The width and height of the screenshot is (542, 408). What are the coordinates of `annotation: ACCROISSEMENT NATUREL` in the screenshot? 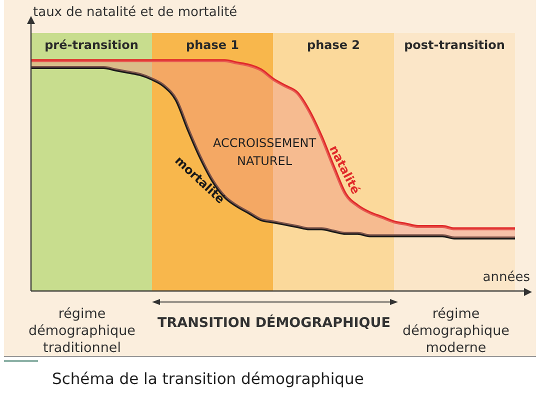 It's located at (264, 152).